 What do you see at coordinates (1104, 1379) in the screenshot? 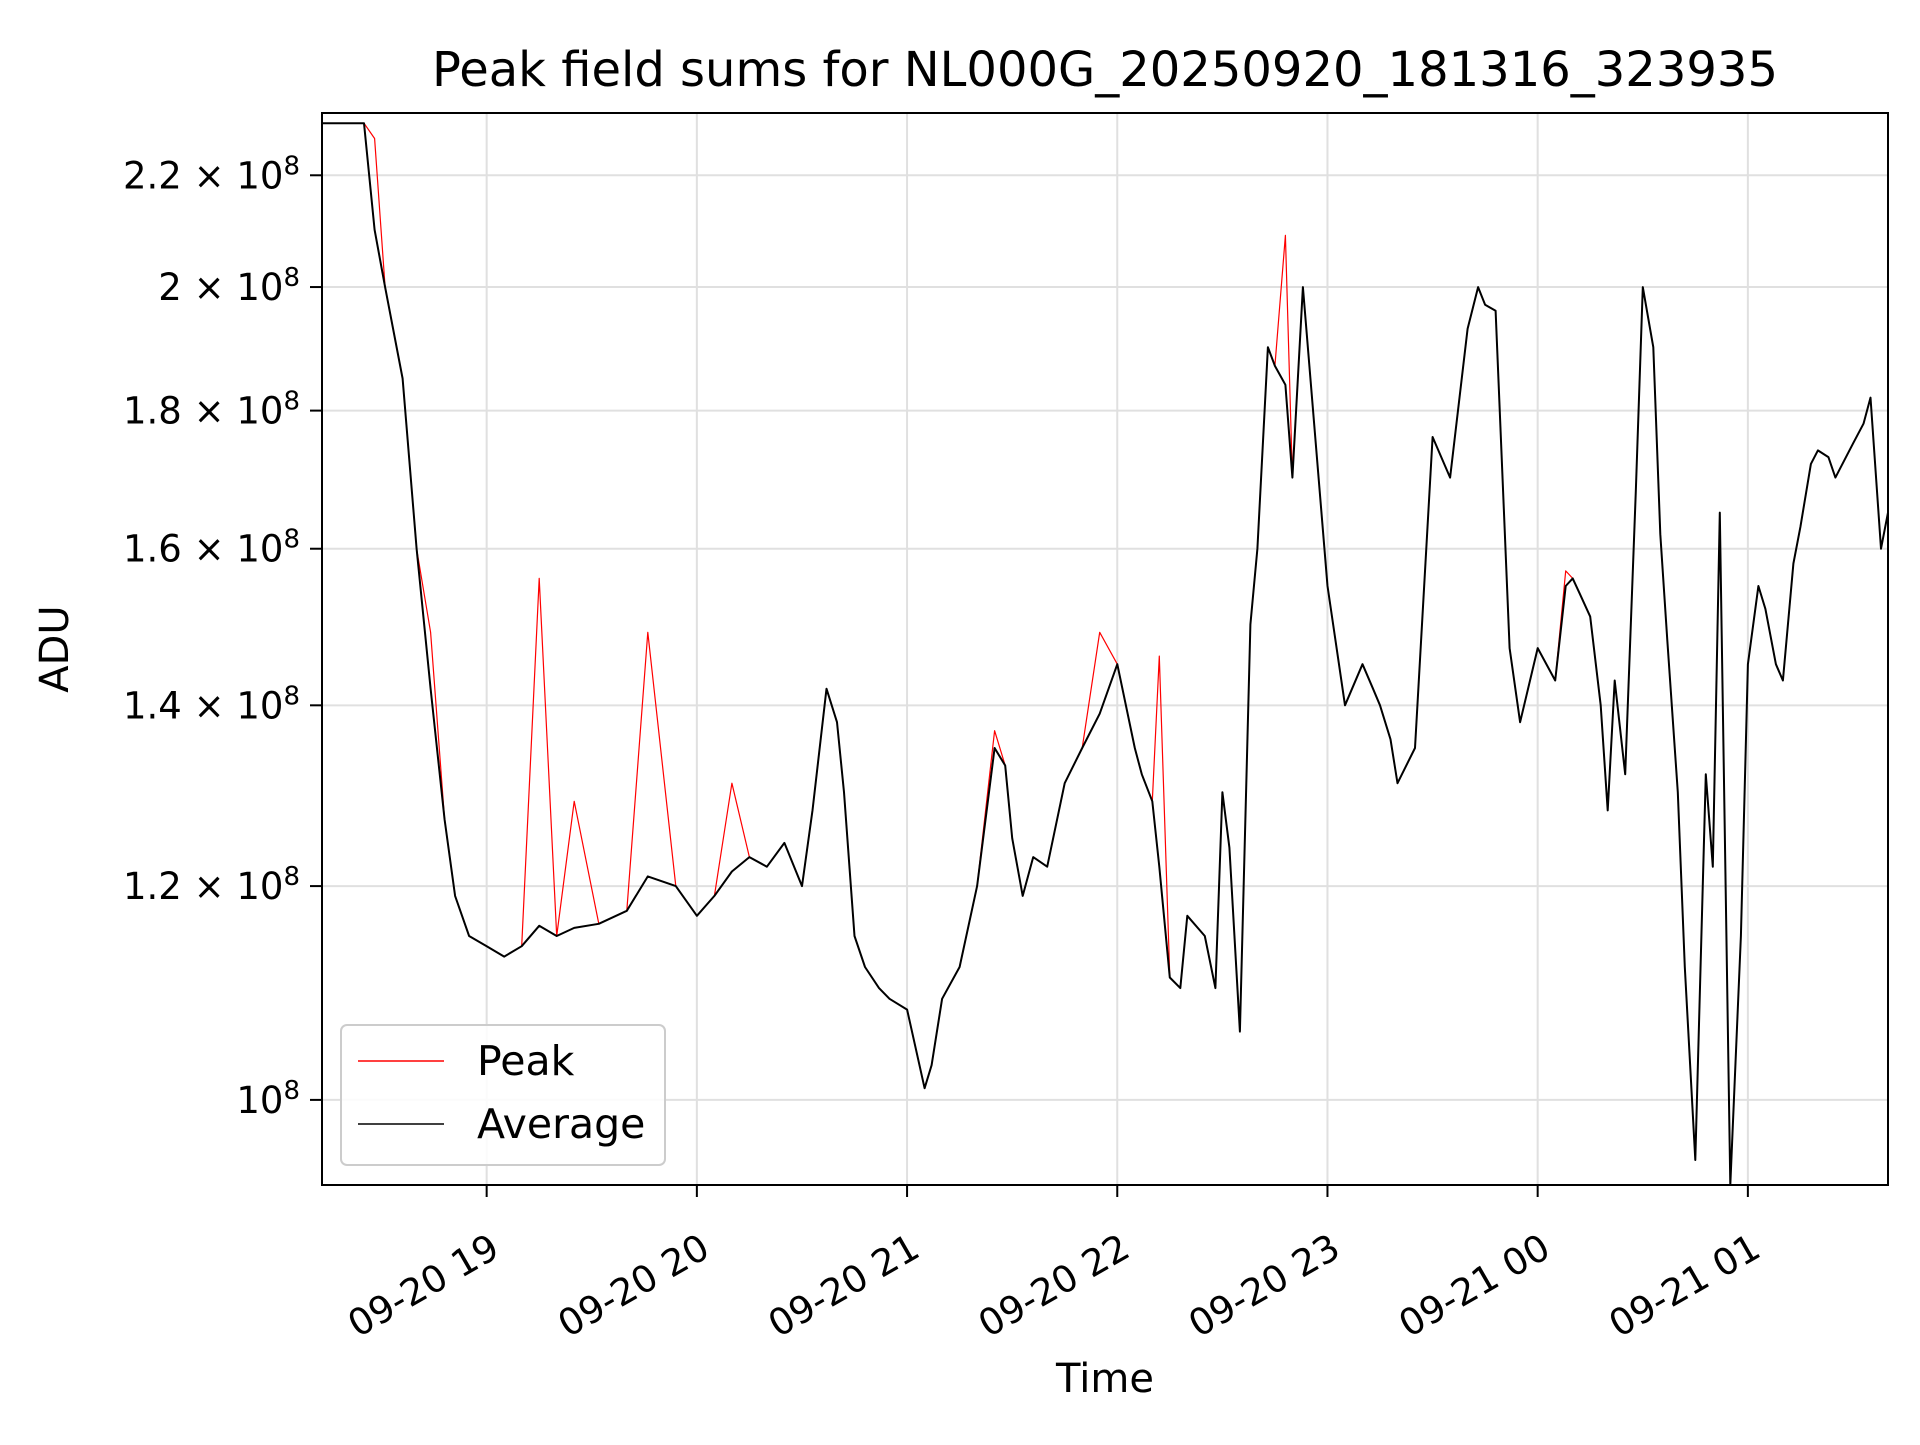
I see `x-axis-label: Time` at bounding box center [1104, 1379].